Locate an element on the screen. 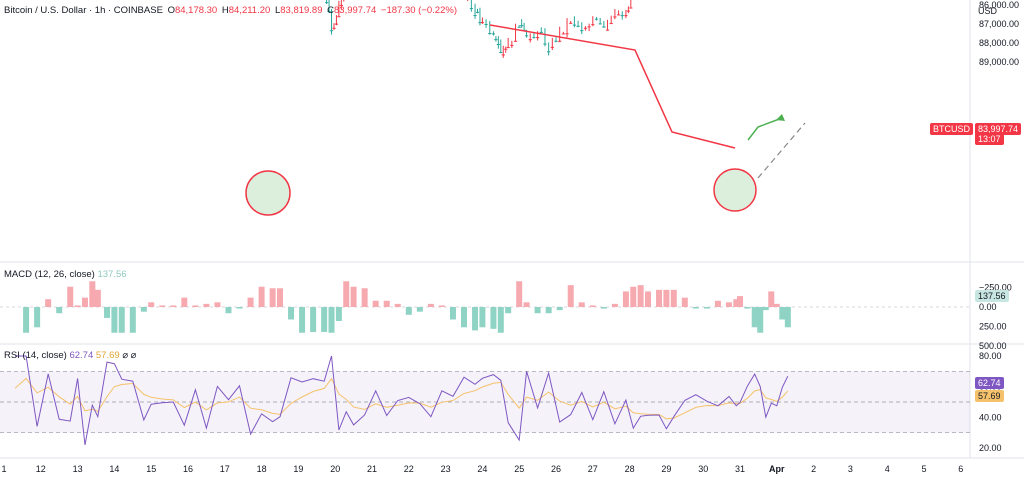 The image size is (1024, 478). macd-axis-tick: 250.00 is located at coordinates (993, 327).